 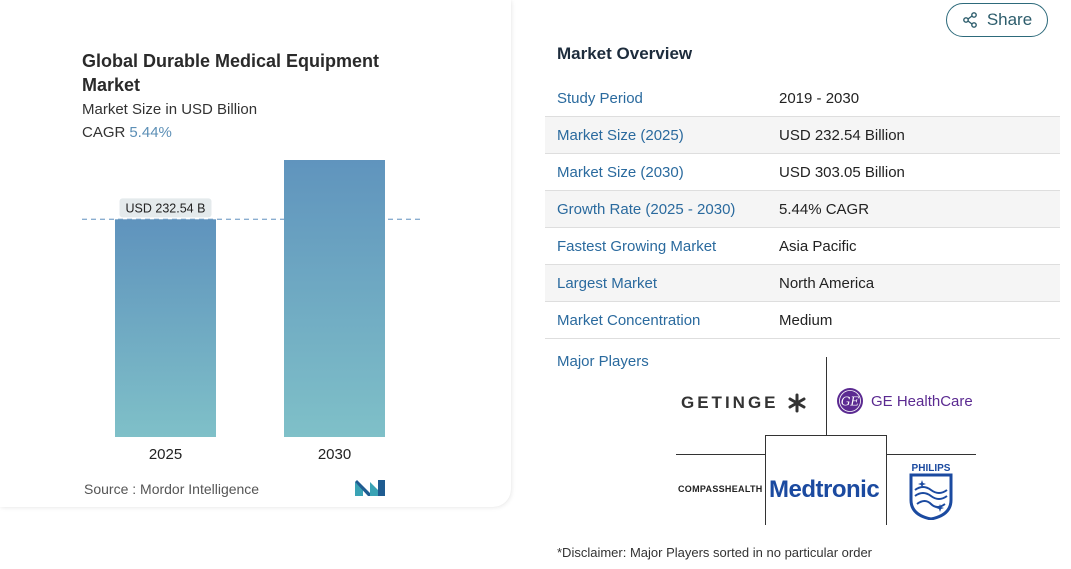 What do you see at coordinates (620, 135) in the screenshot?
I see `overview-label: Market Size (2025)` at bounding box center [620, 135].